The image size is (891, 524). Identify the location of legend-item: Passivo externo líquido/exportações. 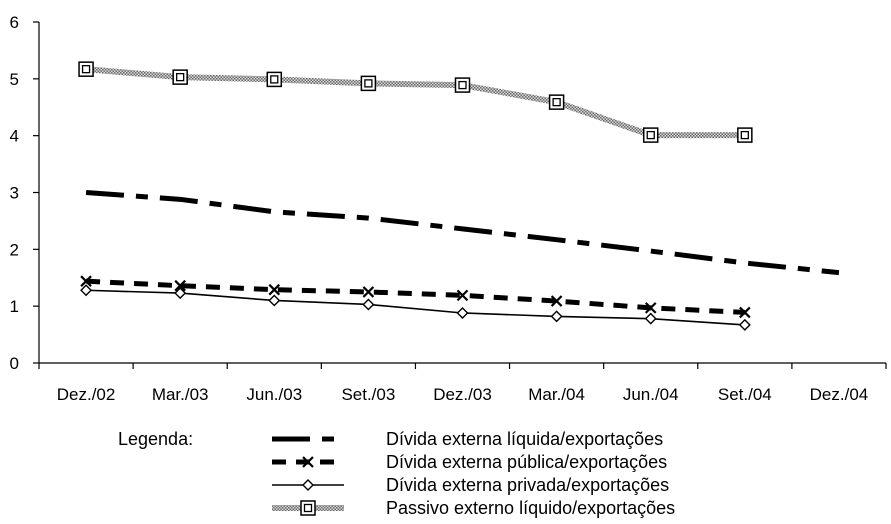
(473, 508).